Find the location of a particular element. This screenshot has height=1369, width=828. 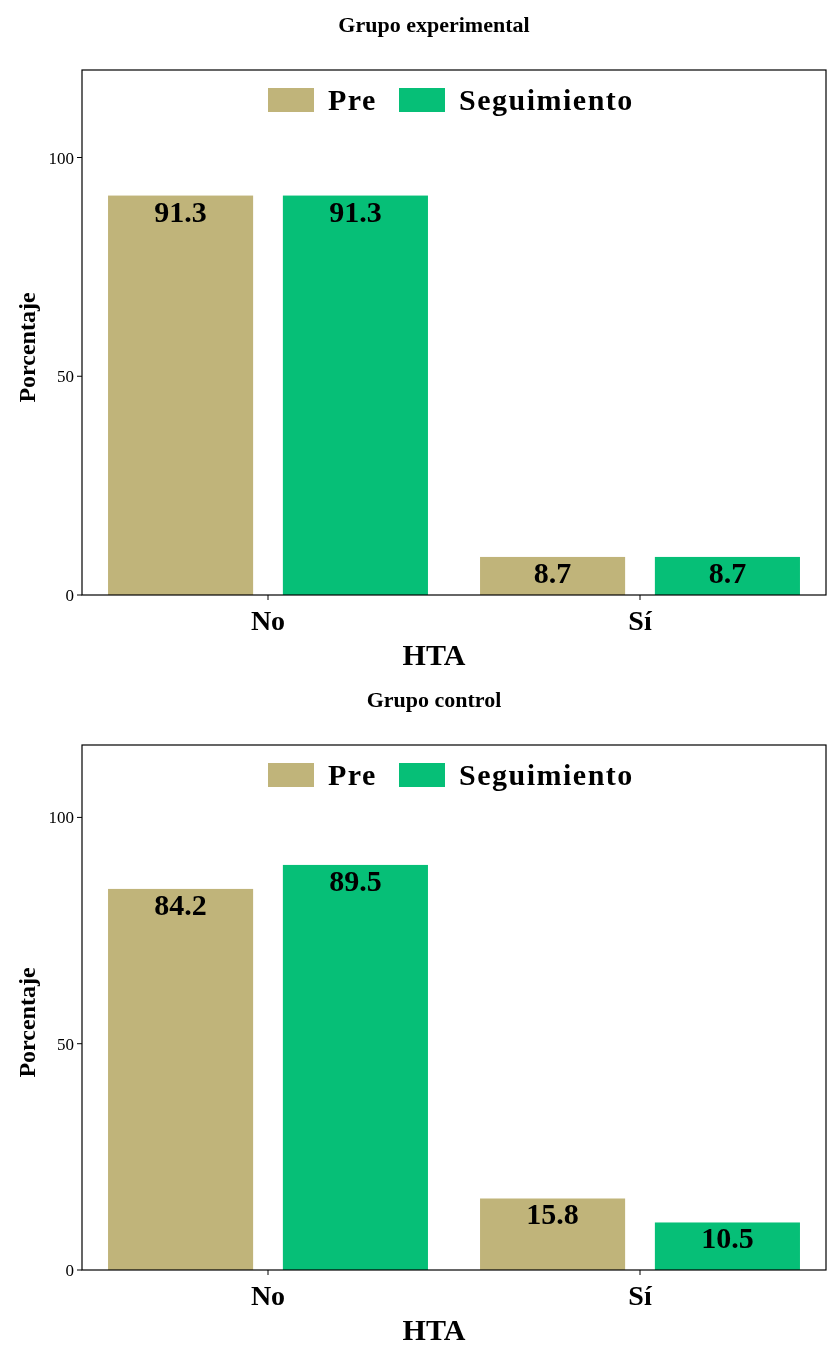

chart-title: Grupo control is located at coordinates (434, 699).